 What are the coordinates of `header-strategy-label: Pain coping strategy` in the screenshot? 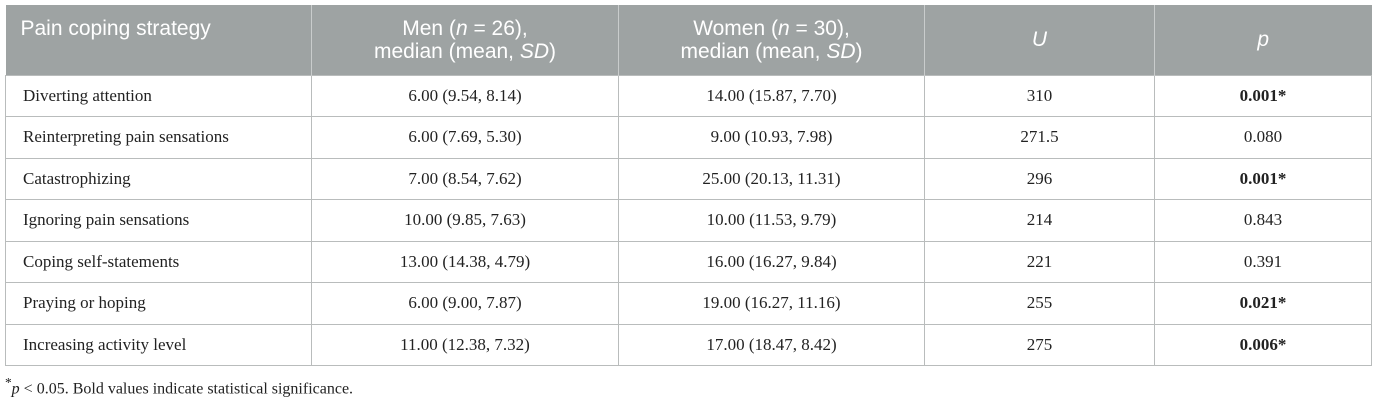 It's located at (115, 28).